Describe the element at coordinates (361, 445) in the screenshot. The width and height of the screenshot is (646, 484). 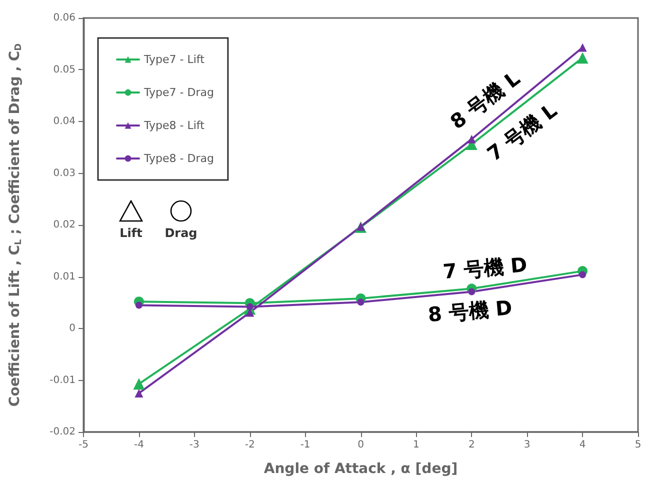
I see `x-tick-label: 0` at that location.